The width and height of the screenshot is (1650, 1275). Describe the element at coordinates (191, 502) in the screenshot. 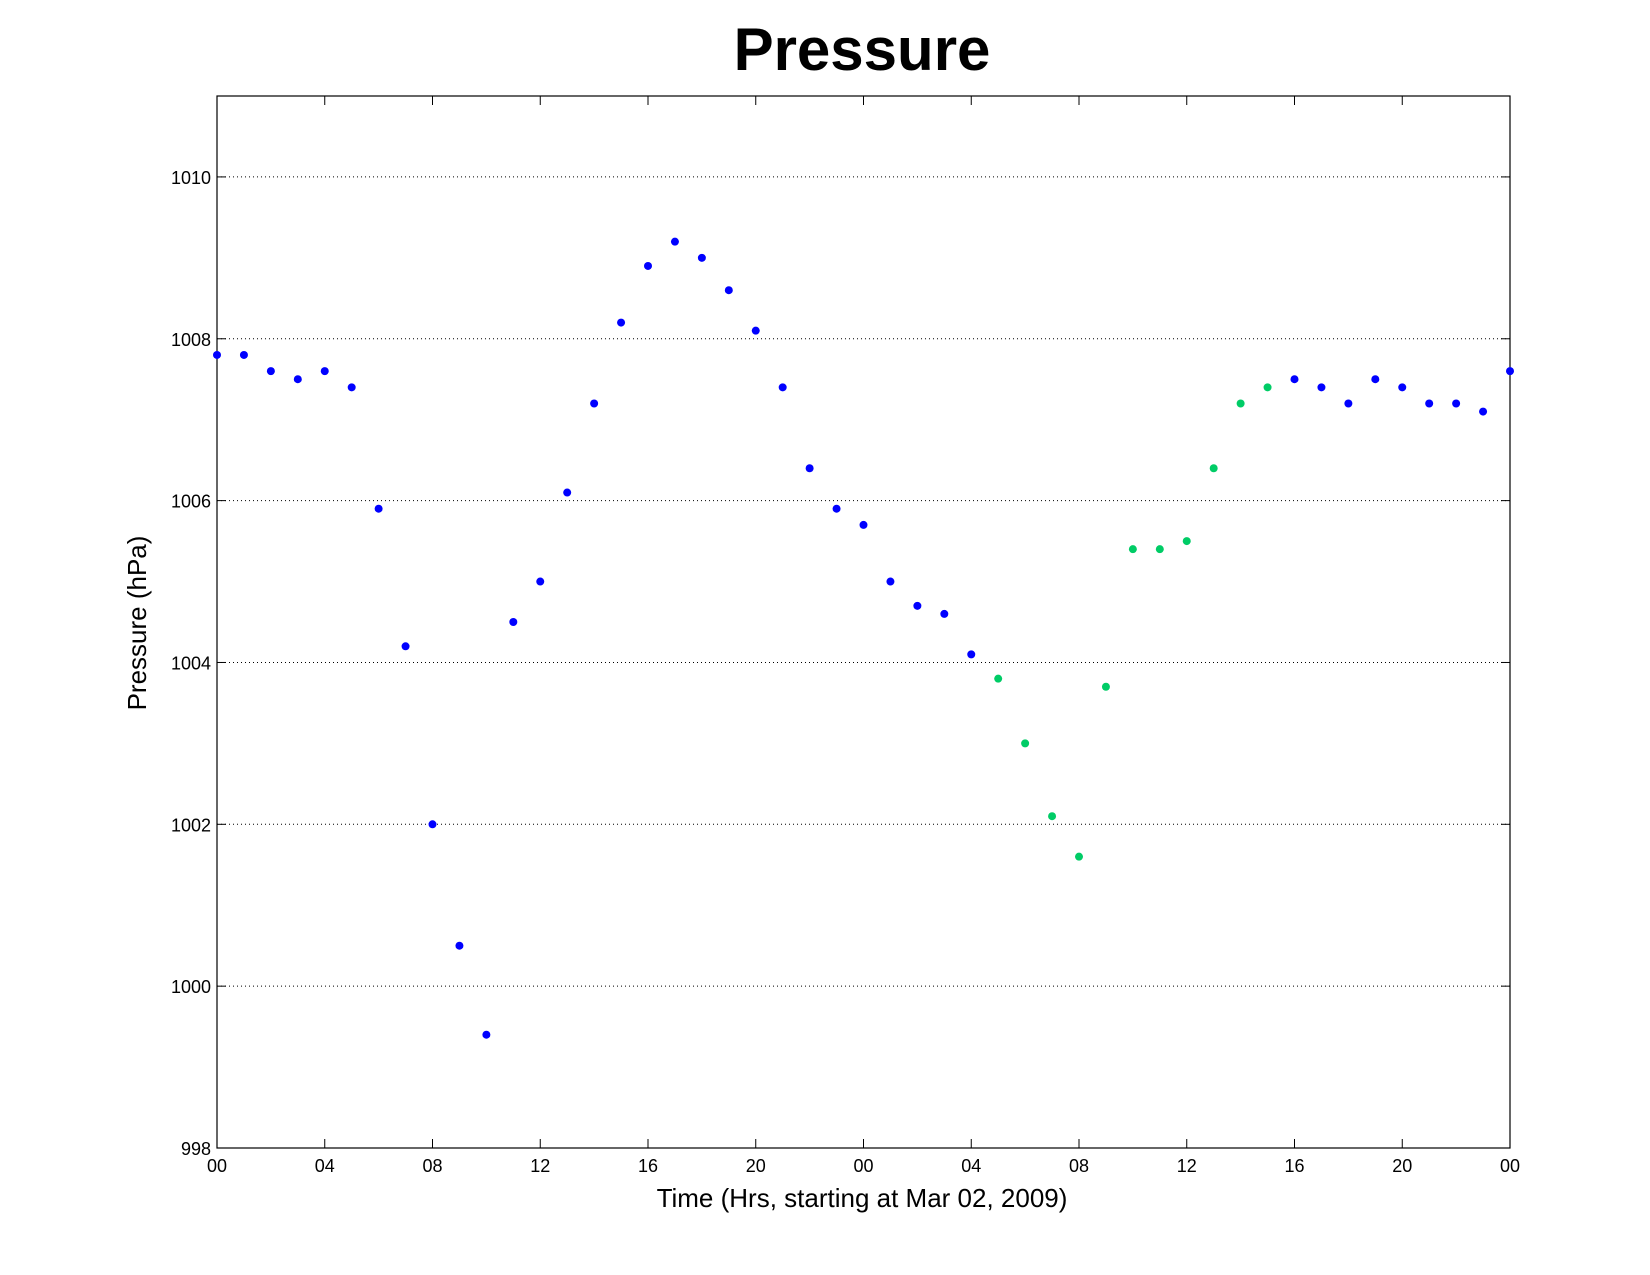

I see `y-tick-label: 1006` at that location.